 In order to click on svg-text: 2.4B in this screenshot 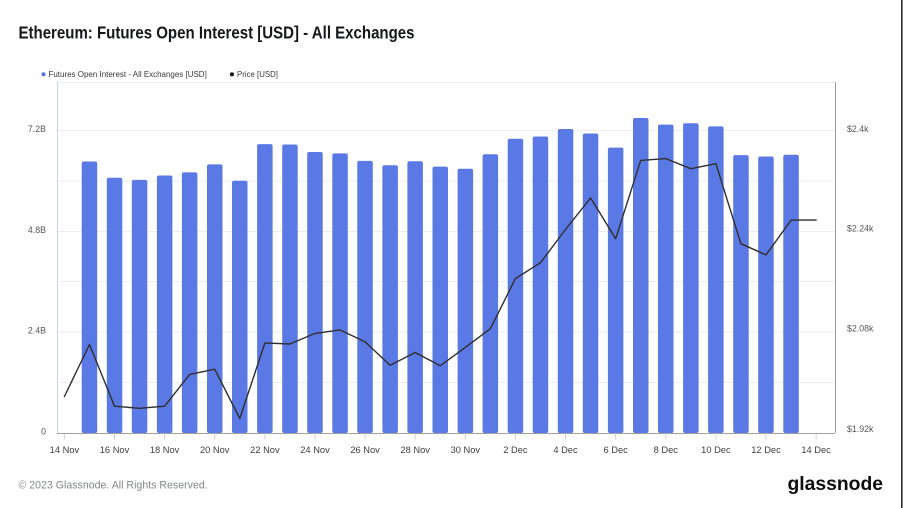, I will do `click(37, 331)`.